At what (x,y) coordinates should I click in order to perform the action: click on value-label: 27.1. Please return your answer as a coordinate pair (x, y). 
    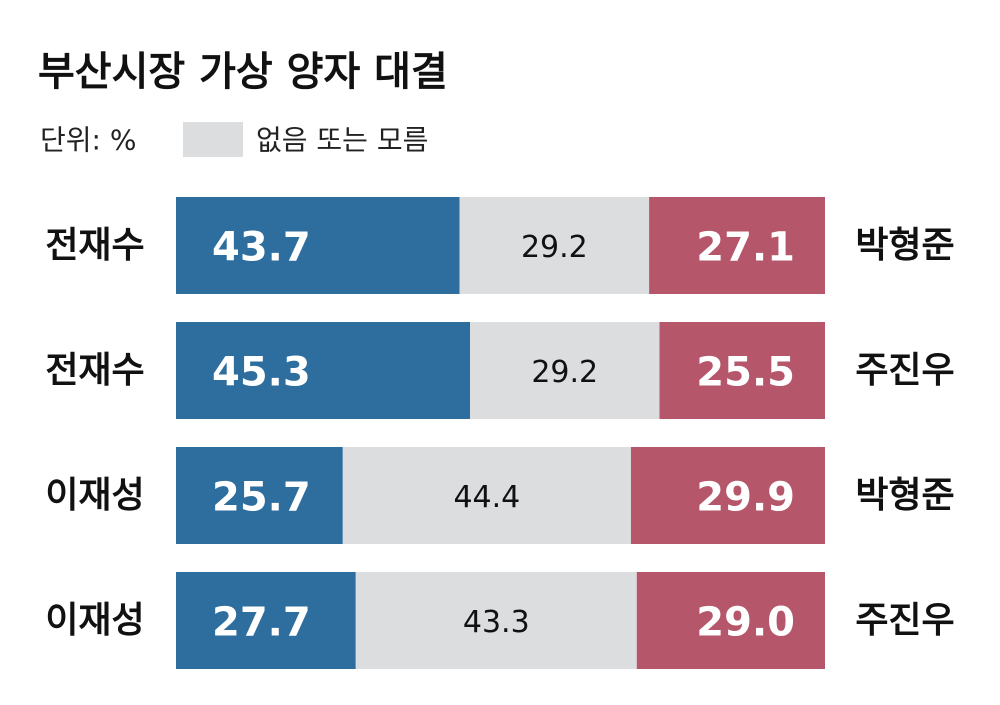
    Looking at the image, I should click on (745, 248).